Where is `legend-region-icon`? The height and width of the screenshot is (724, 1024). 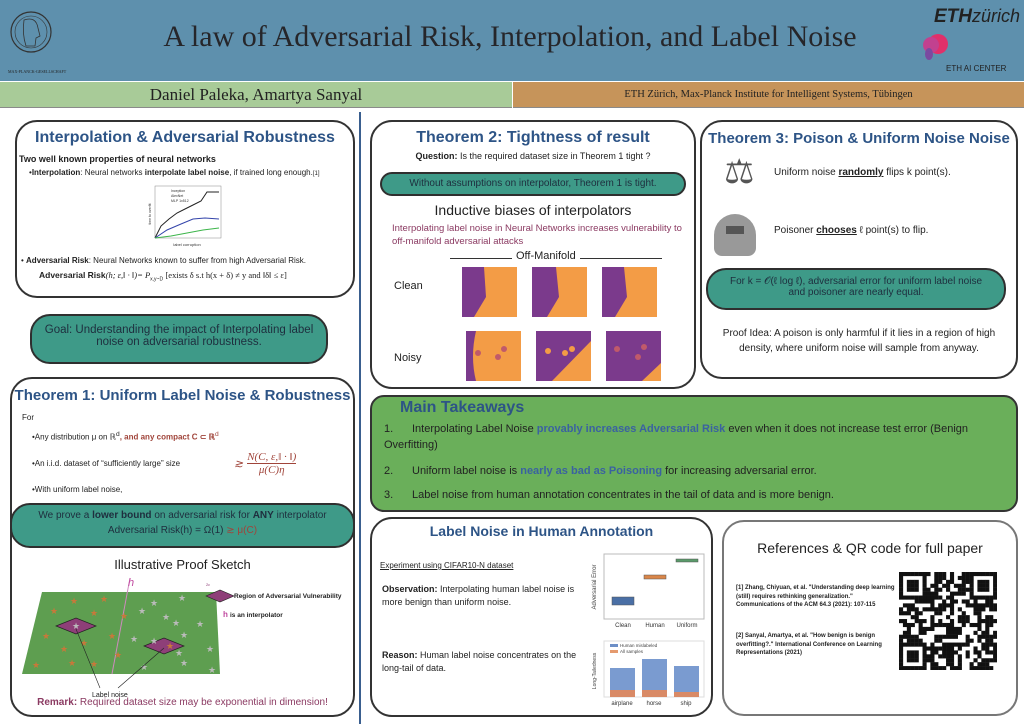 legend-region-icon is located at coordinates (220, 596).